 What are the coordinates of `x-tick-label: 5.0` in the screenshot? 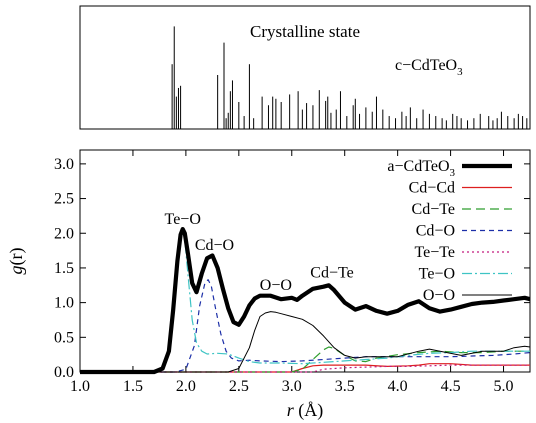 It's located at (504, 386).